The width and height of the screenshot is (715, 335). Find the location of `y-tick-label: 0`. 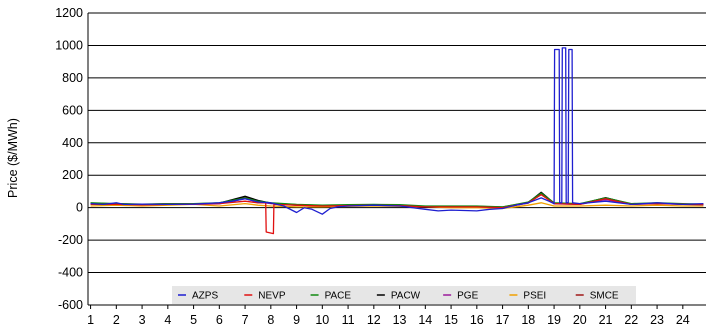

y-tick-label: 0 is located at coordinates (79, 208).